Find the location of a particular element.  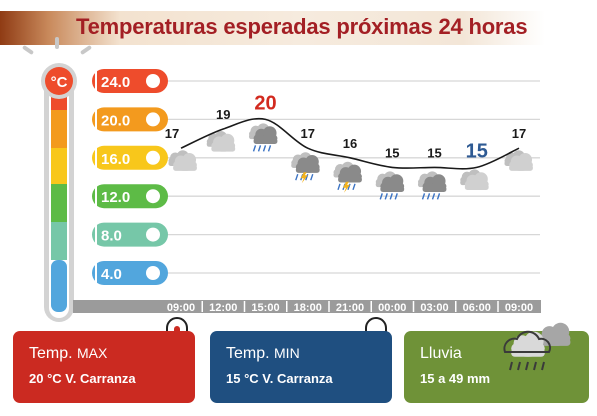

temp-min-label: Temp. MIN is located at coordinates (263, 353).